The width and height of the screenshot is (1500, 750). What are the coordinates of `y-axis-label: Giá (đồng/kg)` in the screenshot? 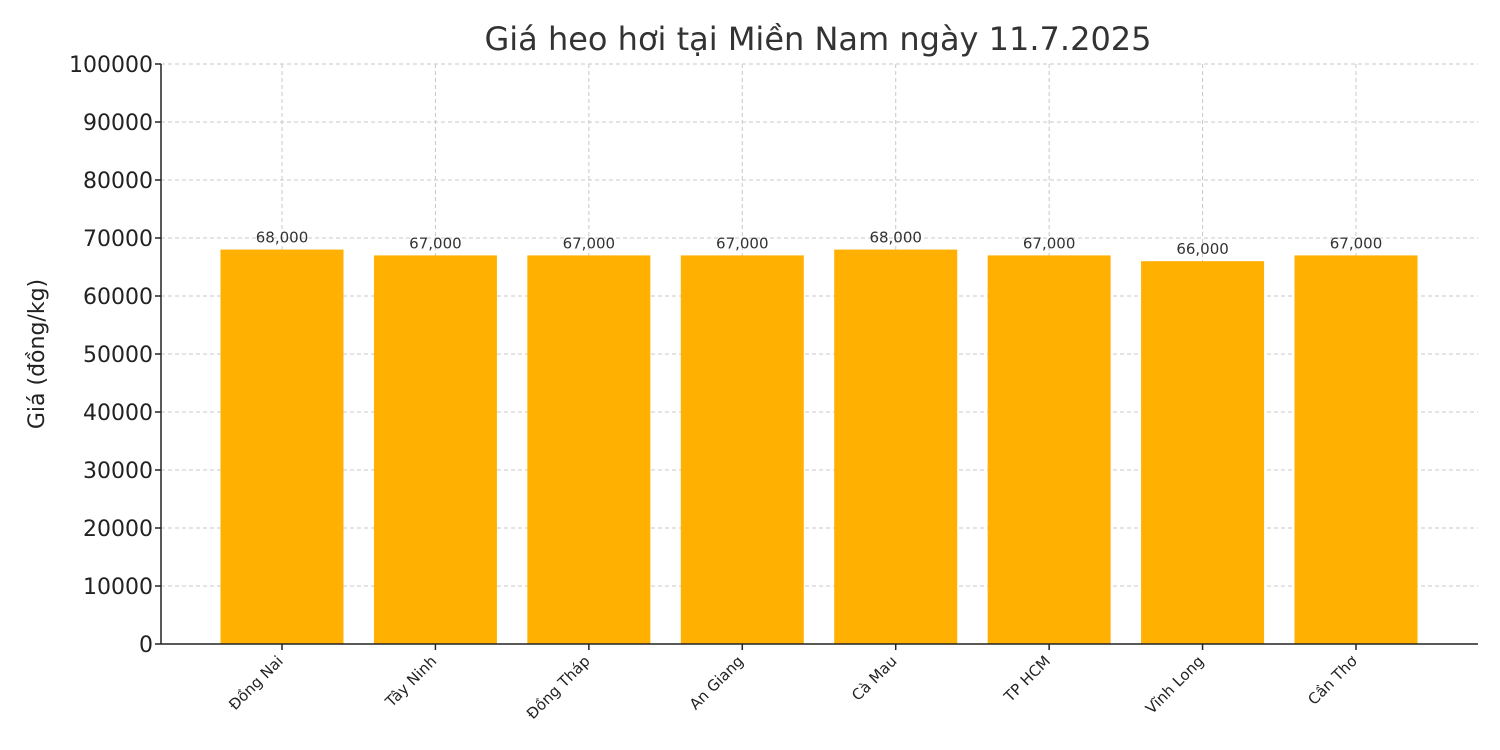 It's located at (37, 354).